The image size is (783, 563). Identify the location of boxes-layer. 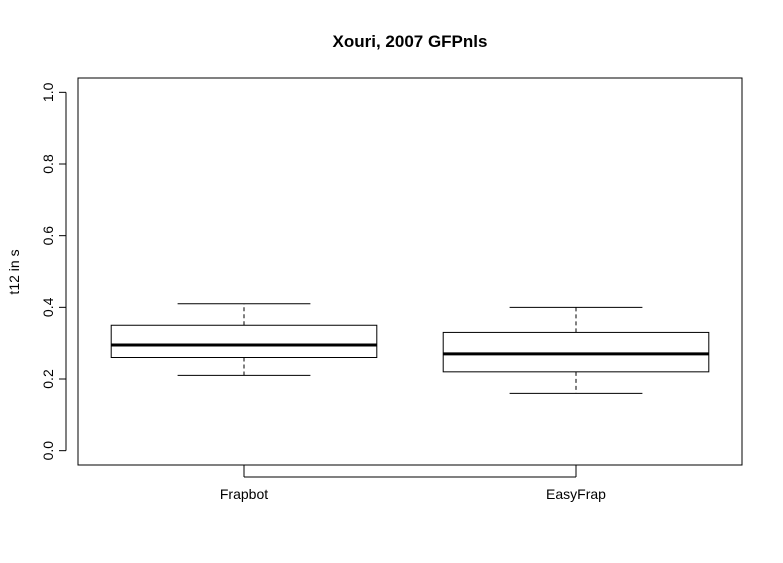
(410, 348).